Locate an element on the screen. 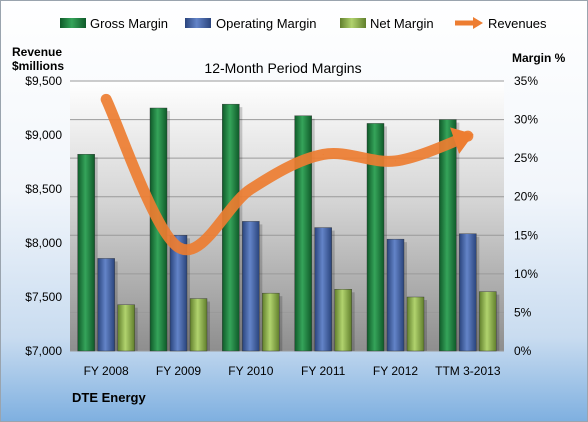  left-tick-label: $9,500 is located at coordinates (43, 81).